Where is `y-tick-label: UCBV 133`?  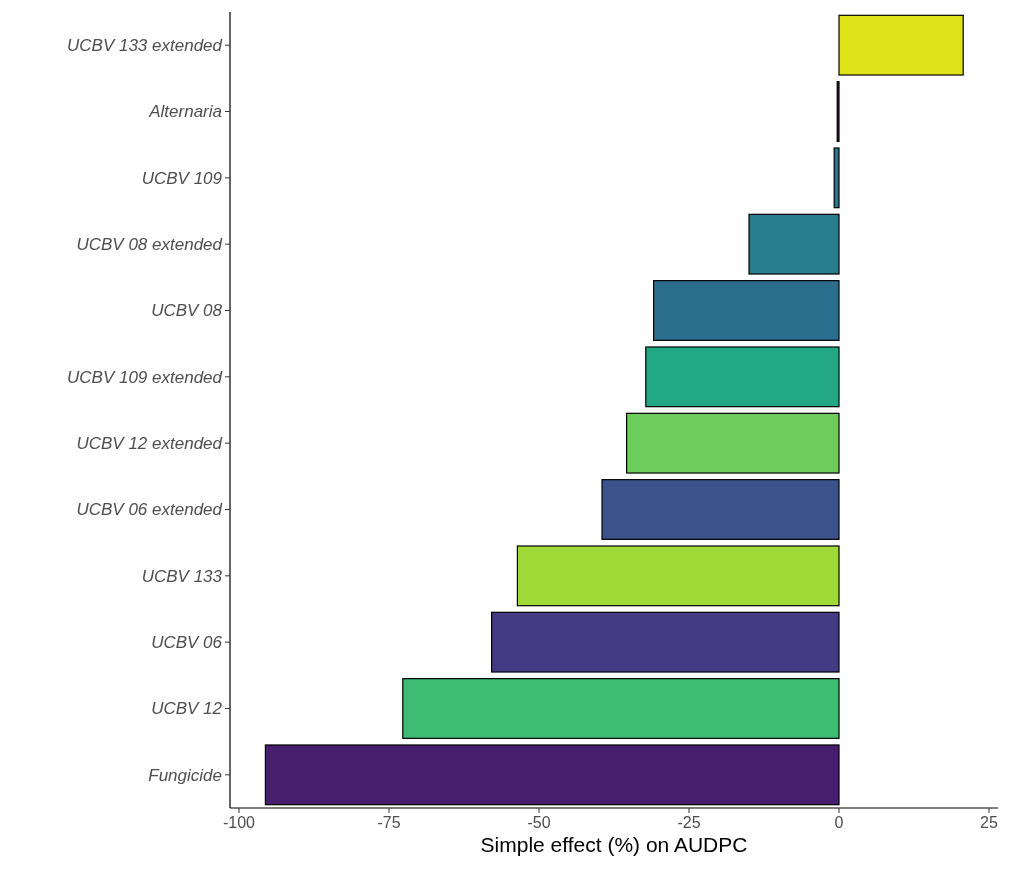 y-tick-label: UCBV 133 is located at coordinates (182, 576).